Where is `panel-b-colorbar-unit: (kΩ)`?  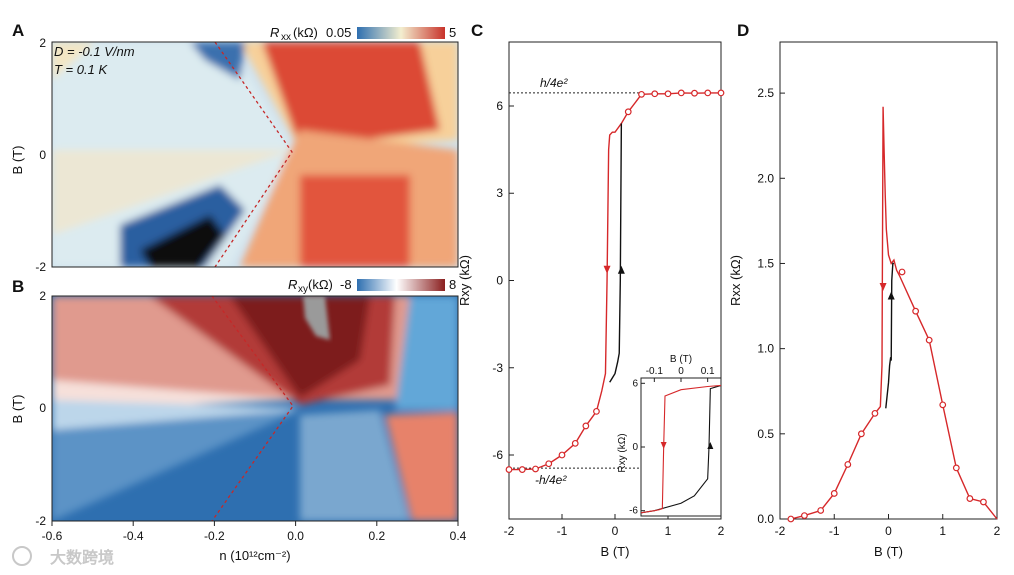
panel-b-colorbar-unit: (kΩ) is located at coordinates (320, 284).